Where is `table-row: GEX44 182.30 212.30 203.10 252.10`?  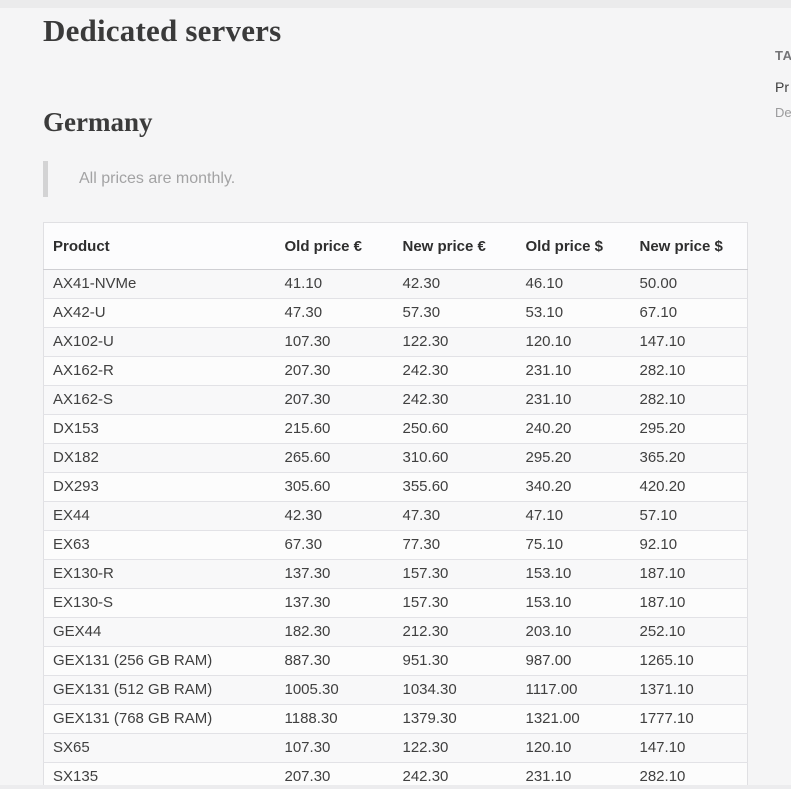
table-row: GEX44 182.30 212.30 203.10 252.10 is located at coordinates (395, 632).